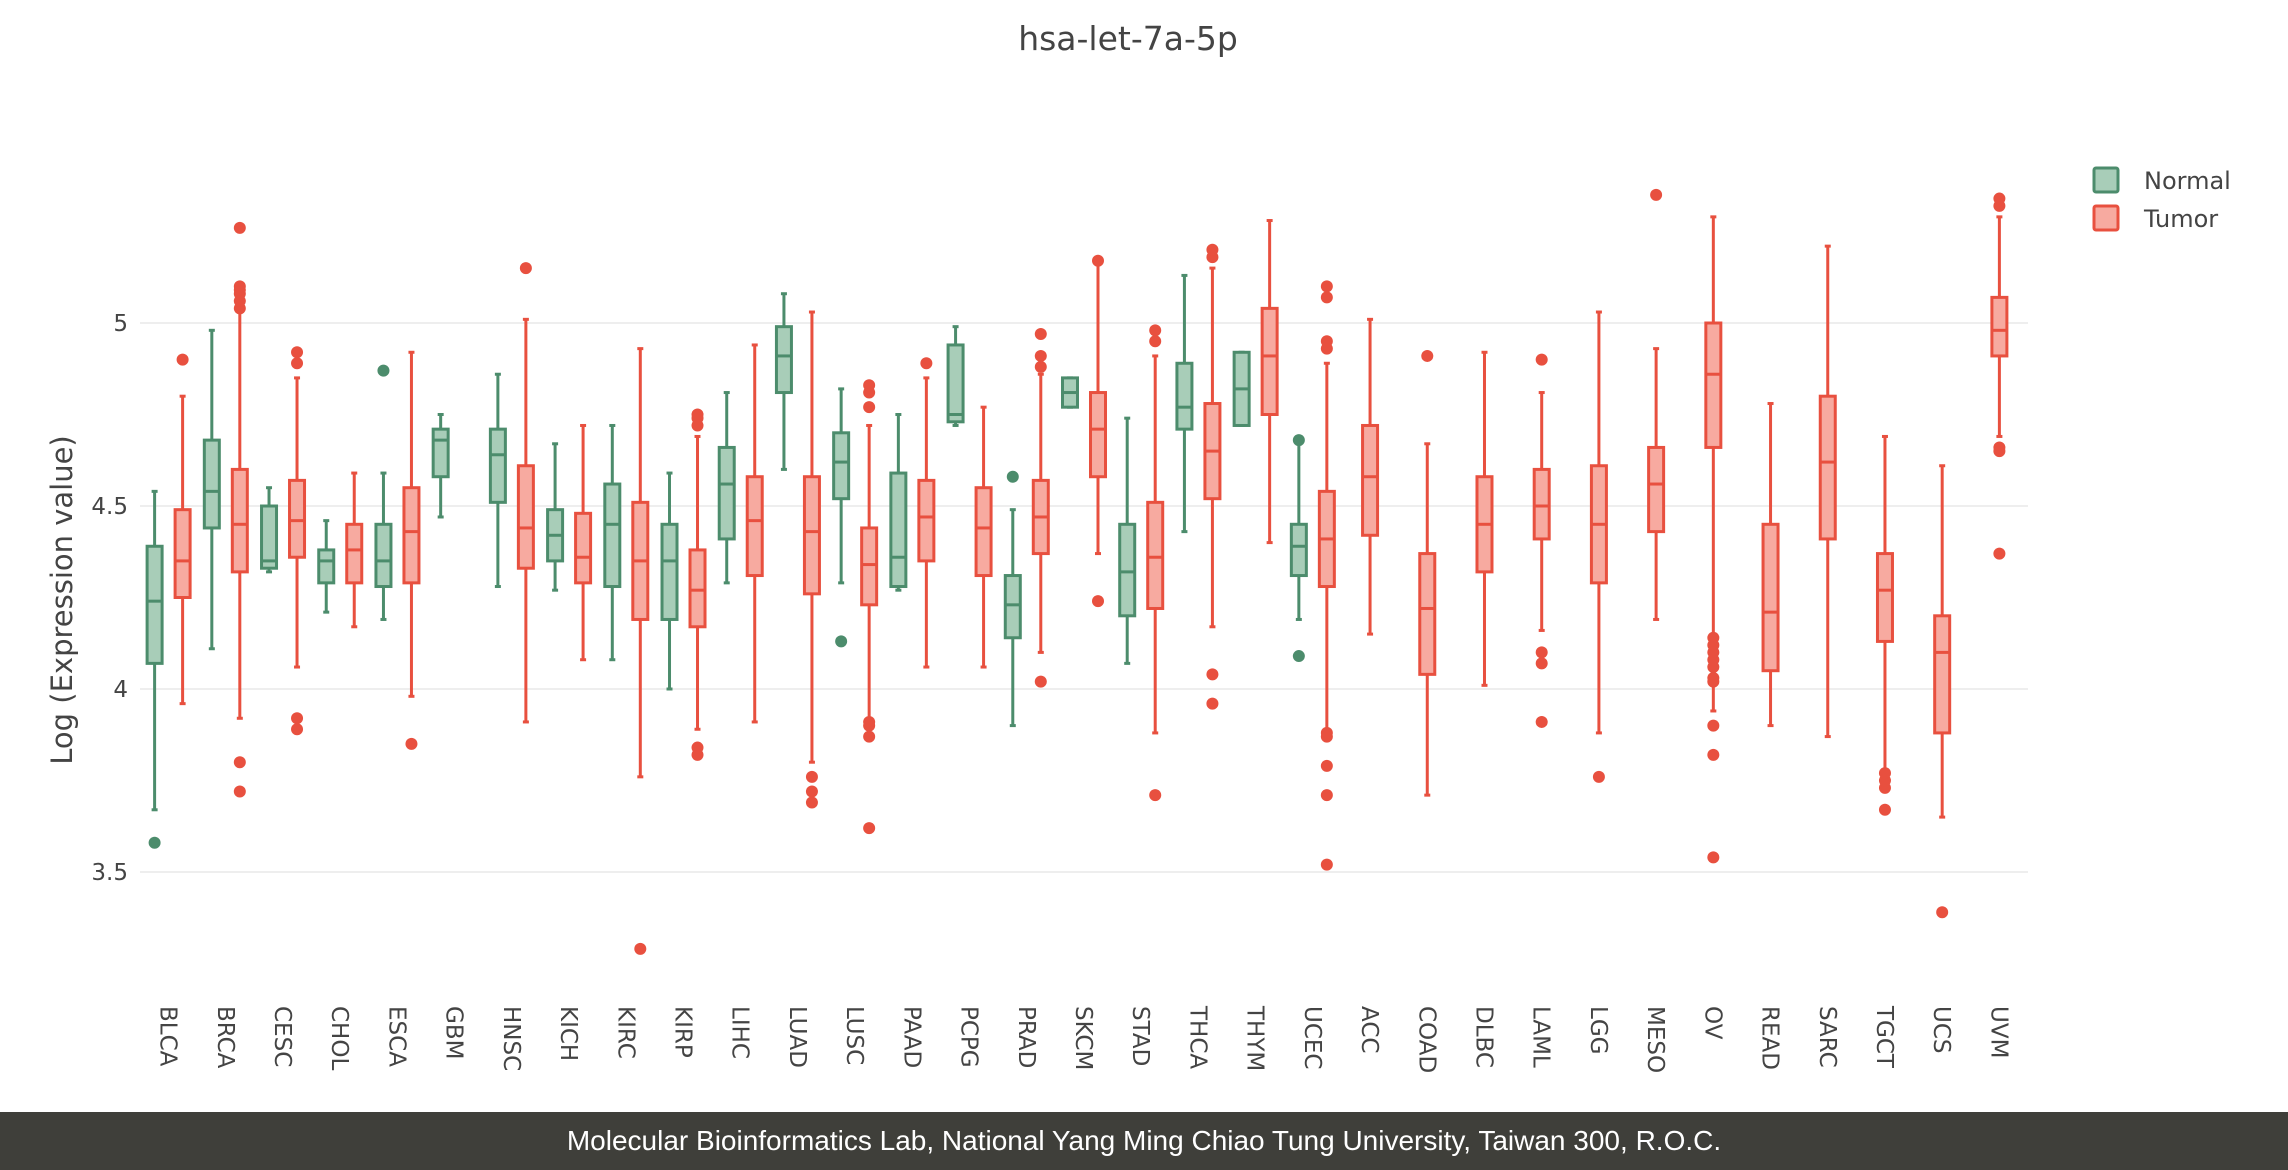 The image size is (2288, 1170). I want to click on box-tumor-chol, so click(354, 550).